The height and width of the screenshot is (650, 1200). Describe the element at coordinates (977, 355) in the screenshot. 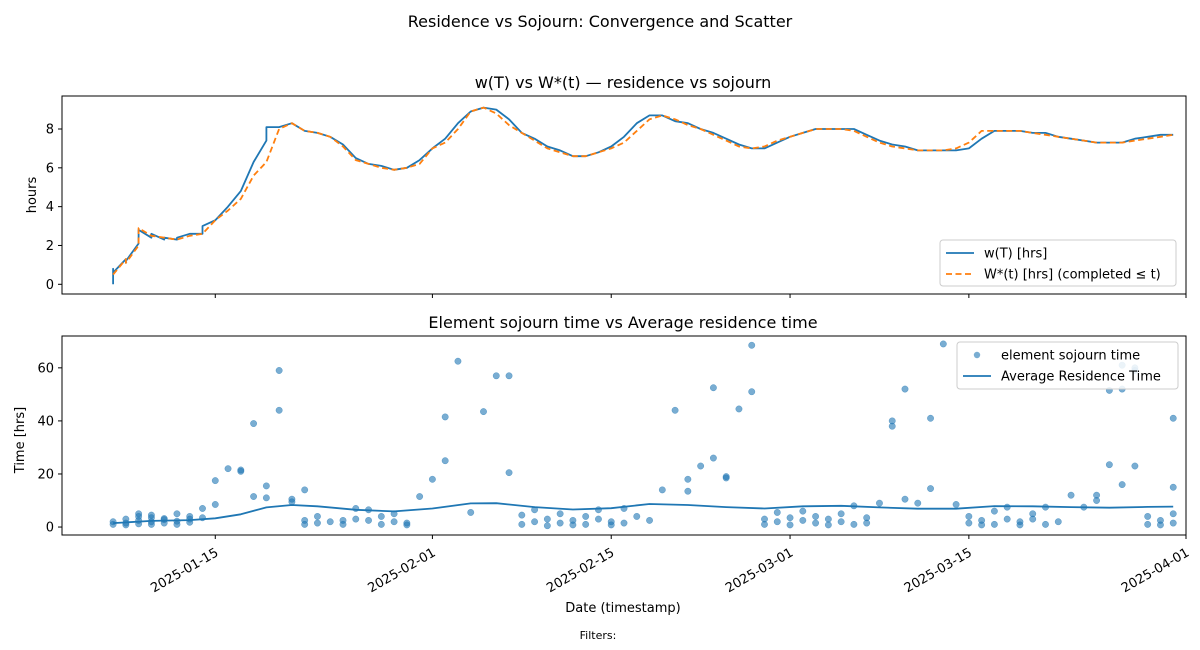

I see `legend-swatch` at that location.